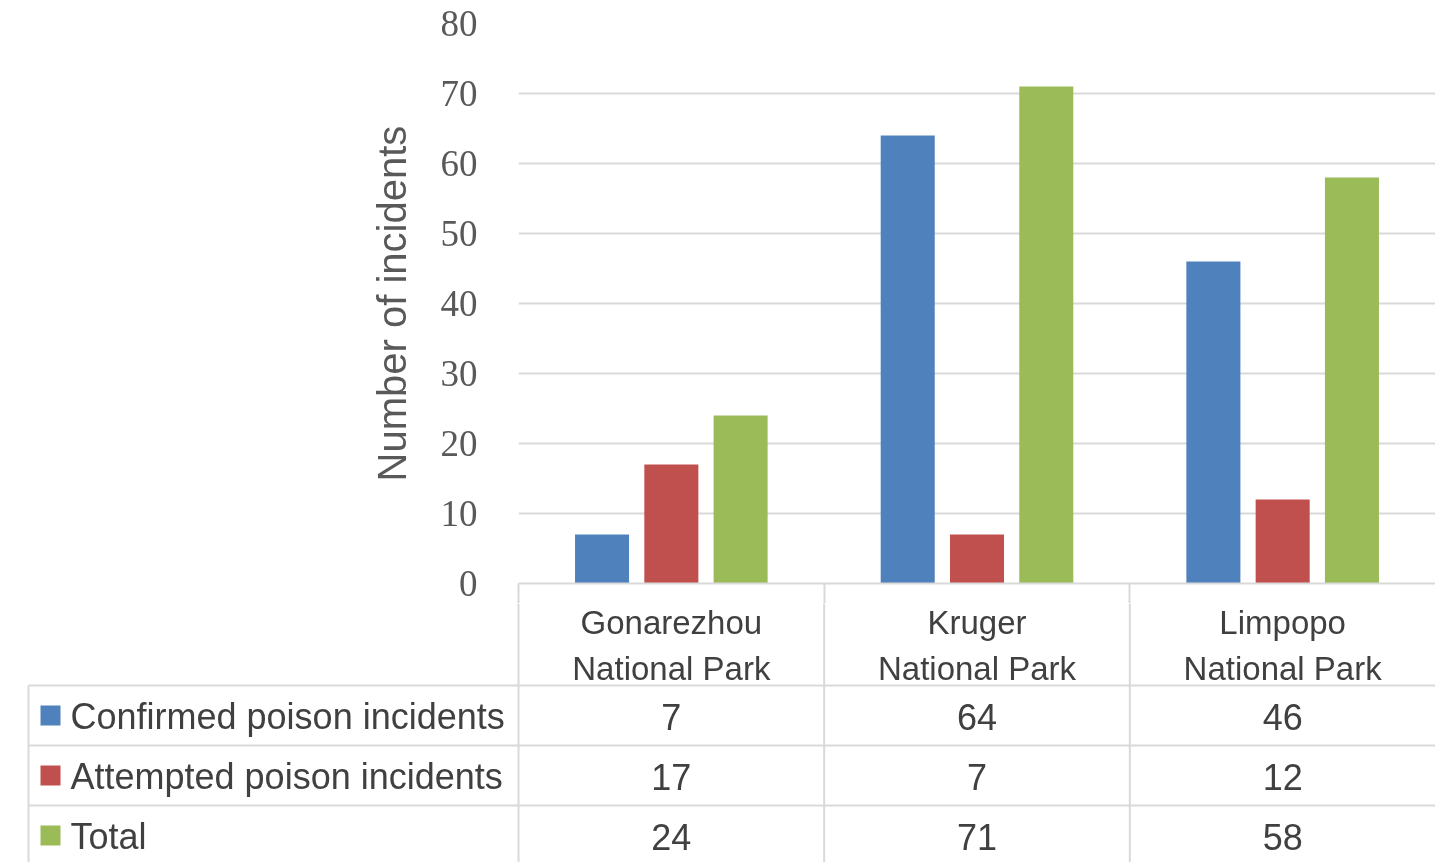  What do you see at coordinates (977, 645) in the screenshot?
I see `x-tick-label: Kruger National Park` at bounding box center [977, 645].